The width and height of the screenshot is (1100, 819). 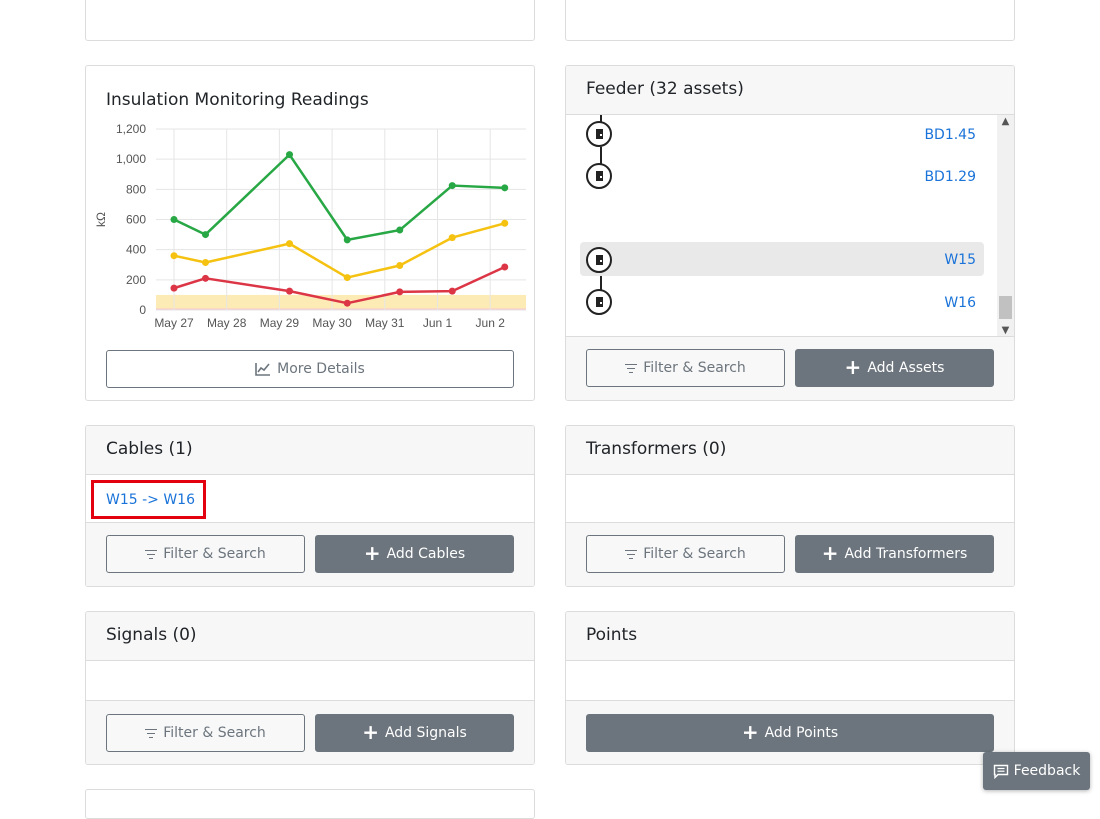 What do you see at coordinates (310, 450) in the screenshot?
I see `cables-header: Cables (1)` at bounding box center [310, 450].